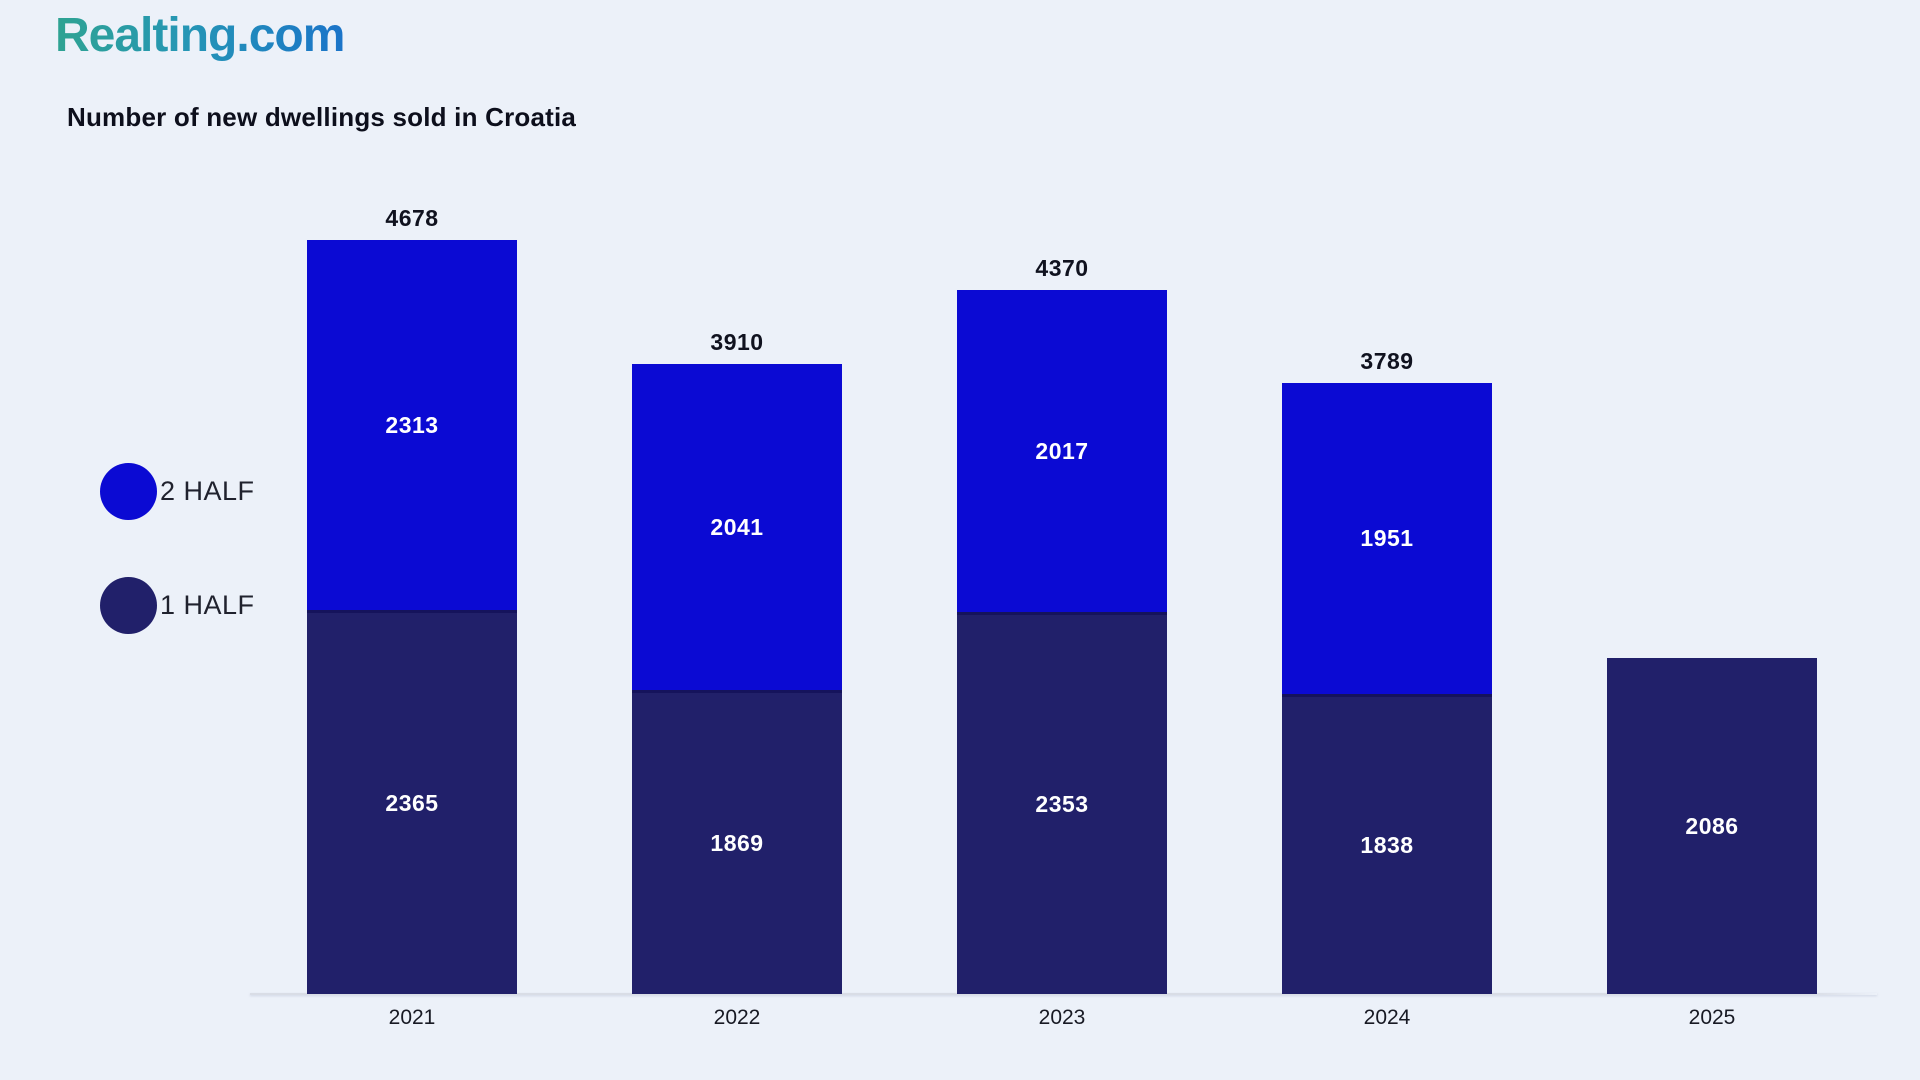  Describe the element at coordinates (1062, 268) in the screenshot. I see `bar-total-label-2023: 4370` at that location.